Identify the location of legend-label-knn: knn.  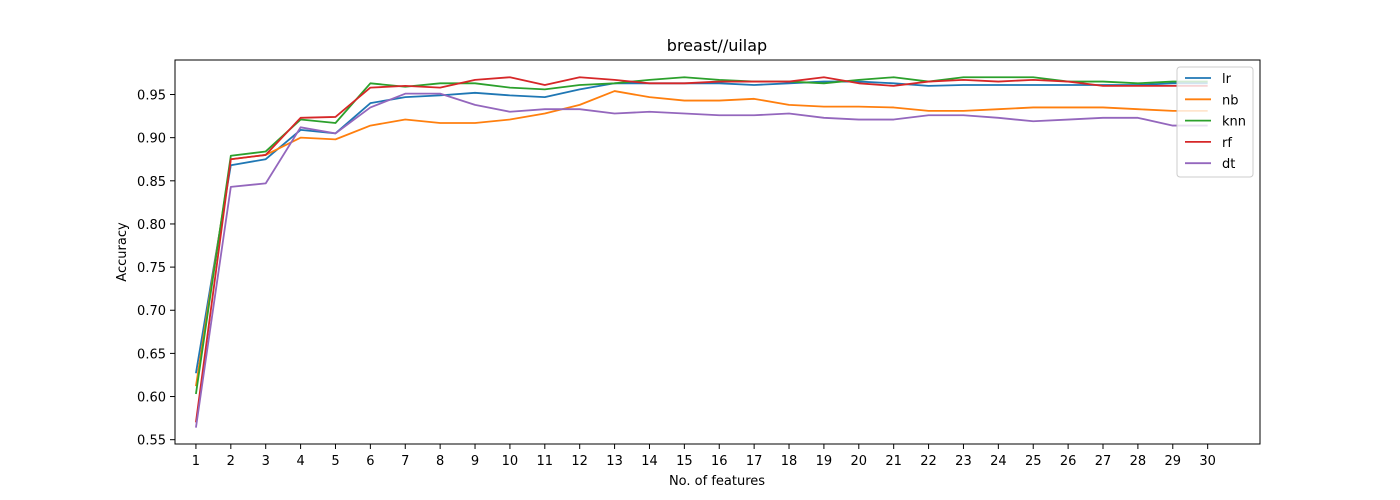
(1234, 122).